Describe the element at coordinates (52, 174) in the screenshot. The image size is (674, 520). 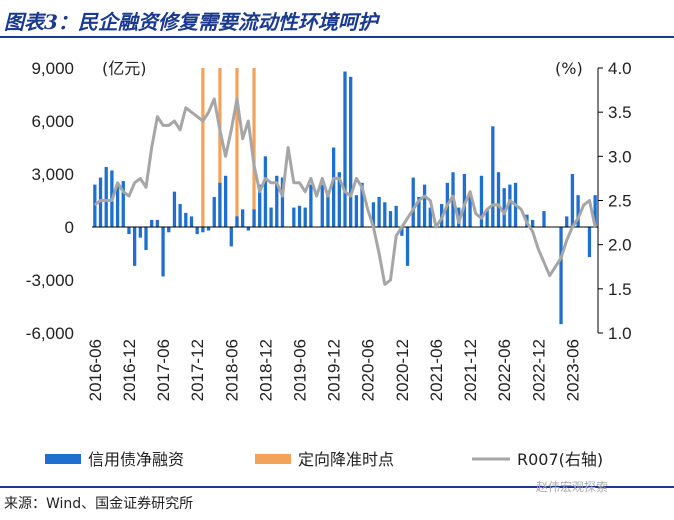
I see `left-tick-label: 3,000` at that location.